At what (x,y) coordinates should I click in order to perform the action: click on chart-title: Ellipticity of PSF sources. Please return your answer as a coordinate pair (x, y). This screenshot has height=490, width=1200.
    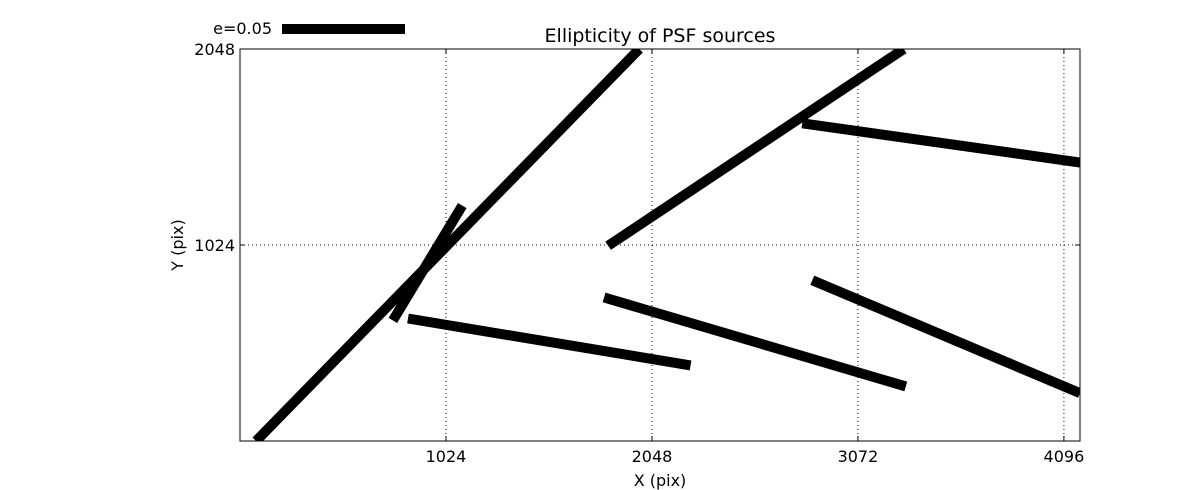
    Looking at the image, I should click on (660, 36).